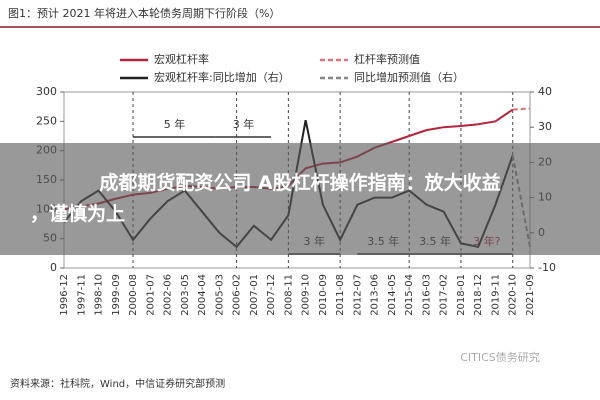 The height and width of the screenshot is (400, 600). Describe the element at coordinates (357, 295) in the screenshot. I see `x-tick-label: 2012-07` at that location.